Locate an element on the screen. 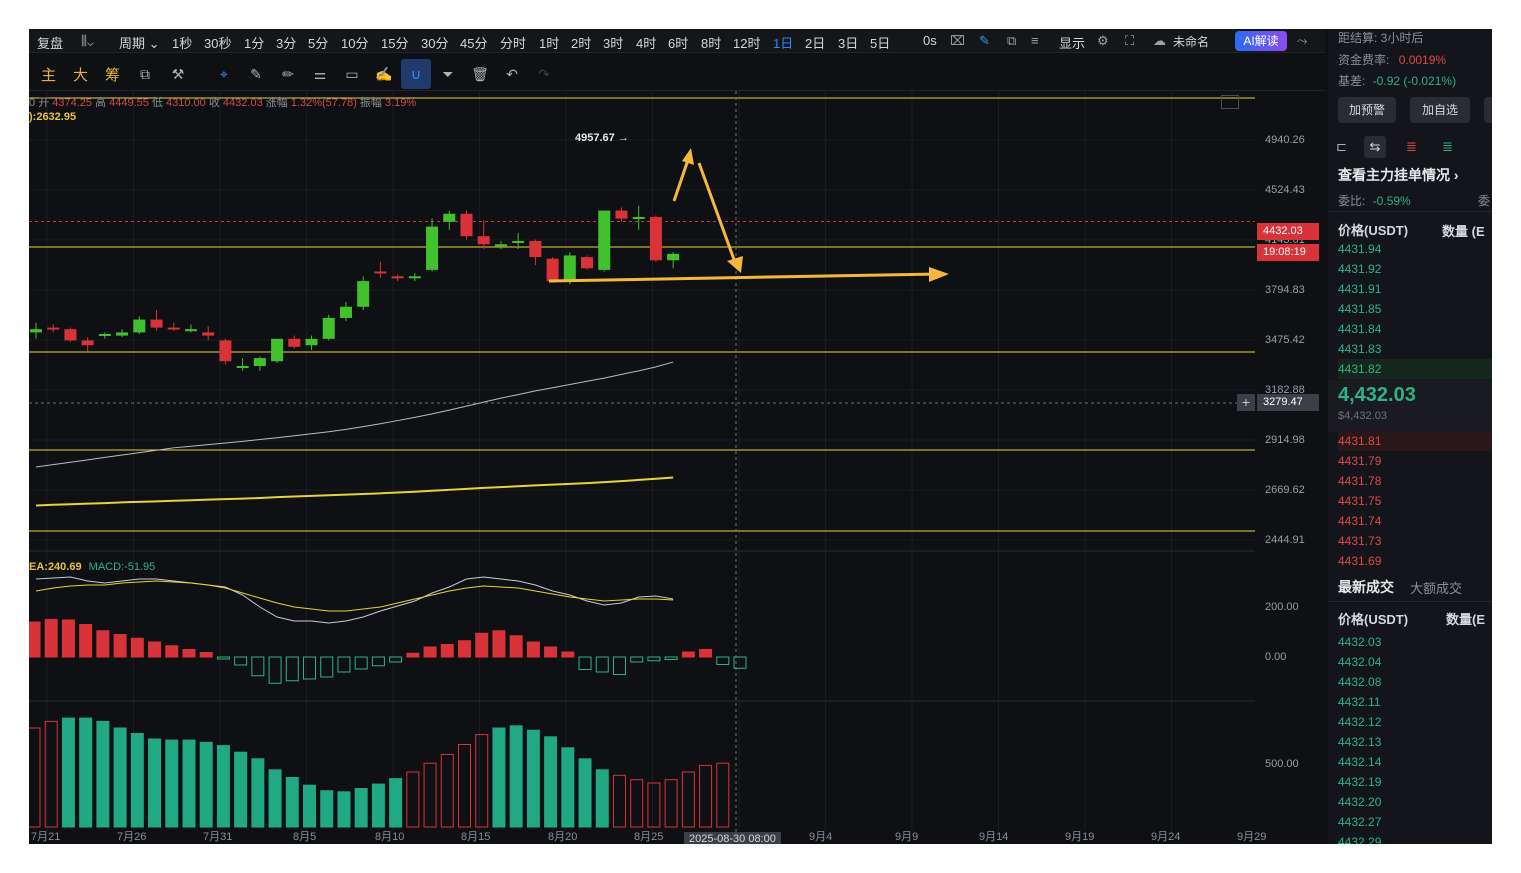 This screenshot has width=1521, height=873. trade-row: 4432.14 is located at coordinates (1415, 762).